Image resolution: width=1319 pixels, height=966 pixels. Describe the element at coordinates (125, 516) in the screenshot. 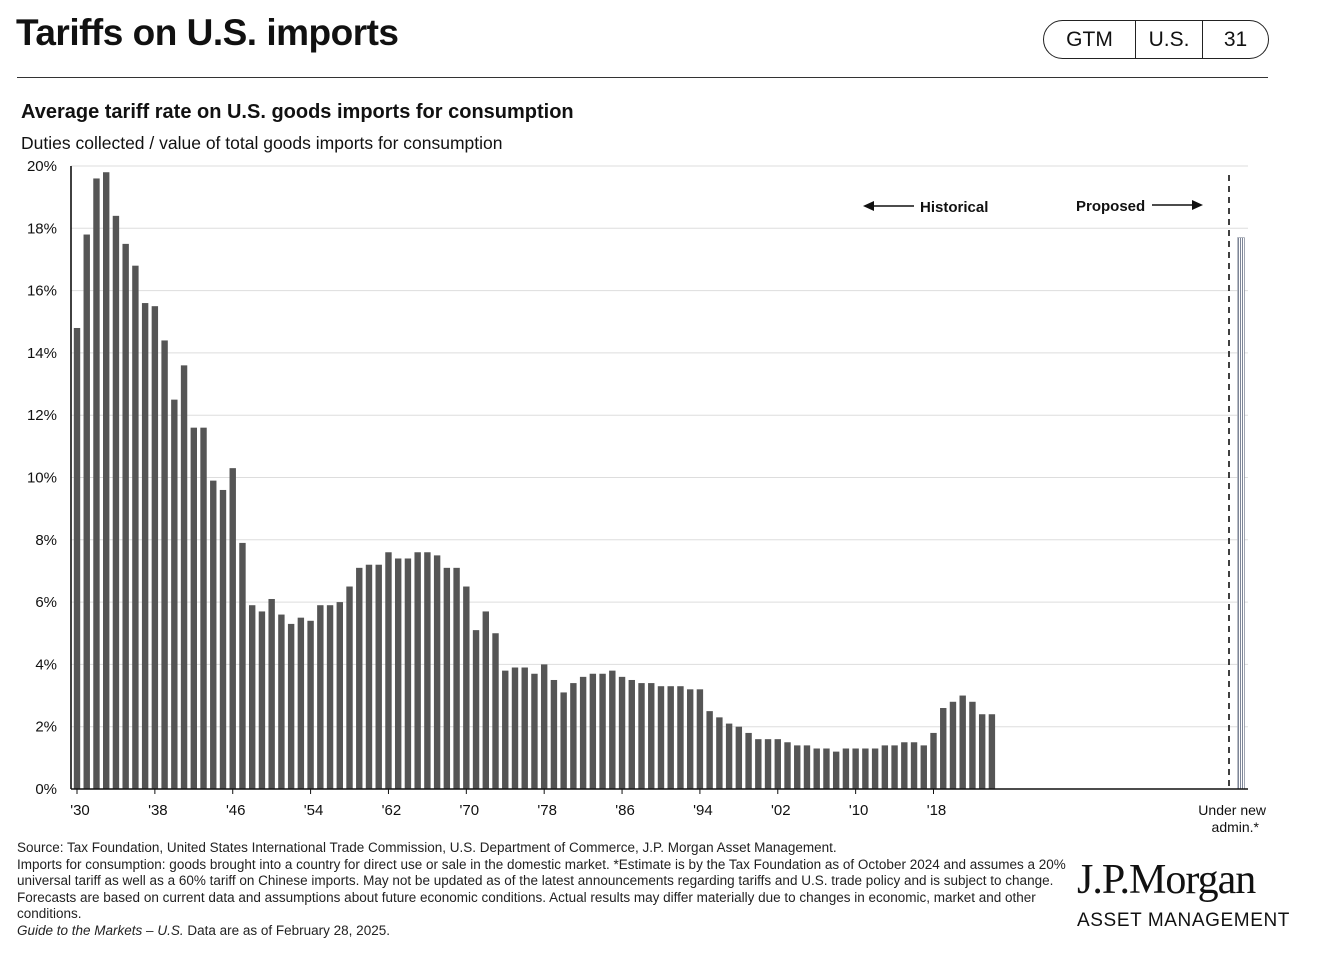

I see `bar-1935` at that location.